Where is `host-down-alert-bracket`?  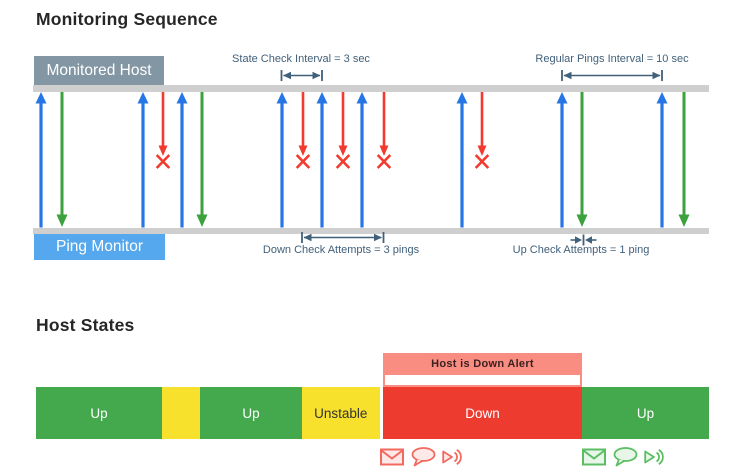 host-down-alert-bracket is located at coordinates (482, 381).